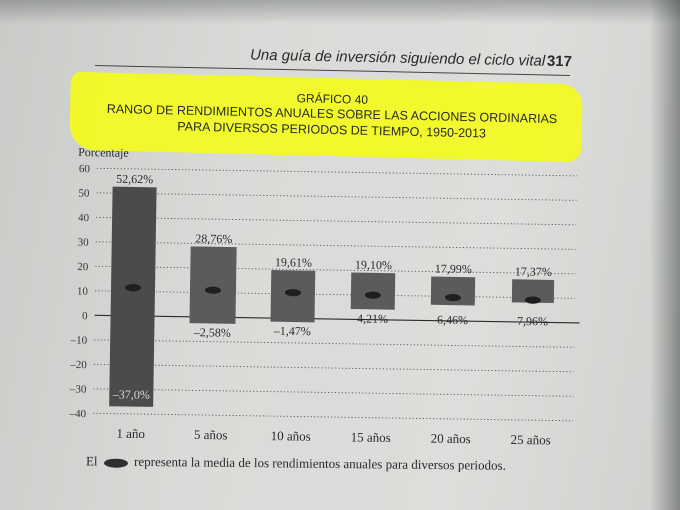 This screenshot has height=510, width=680. What do you see at coordinates (85, 169) in the screenshot?
I see `y-tick-label: 60` at bounding box center [85, 169].